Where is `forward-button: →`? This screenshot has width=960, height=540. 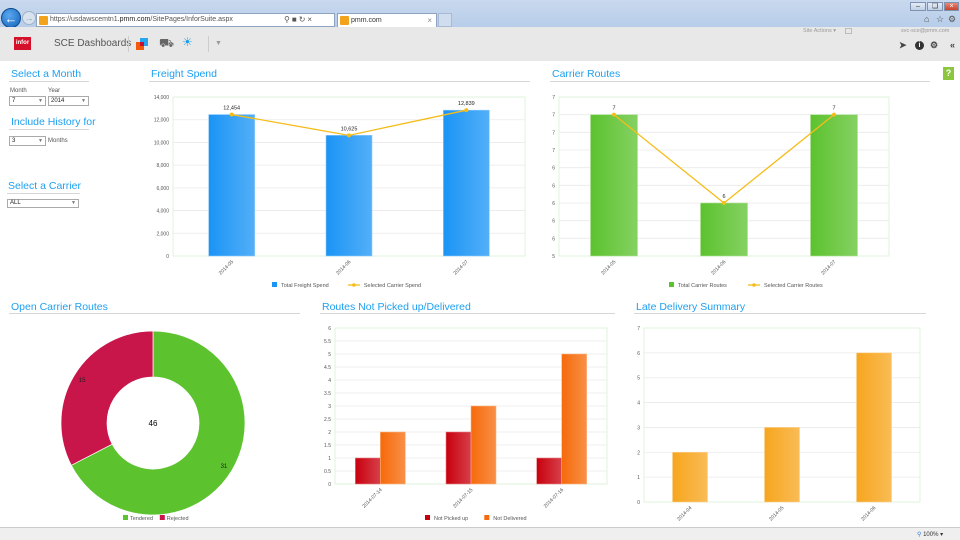 forward-button: → is located at coordinates (29, 18).